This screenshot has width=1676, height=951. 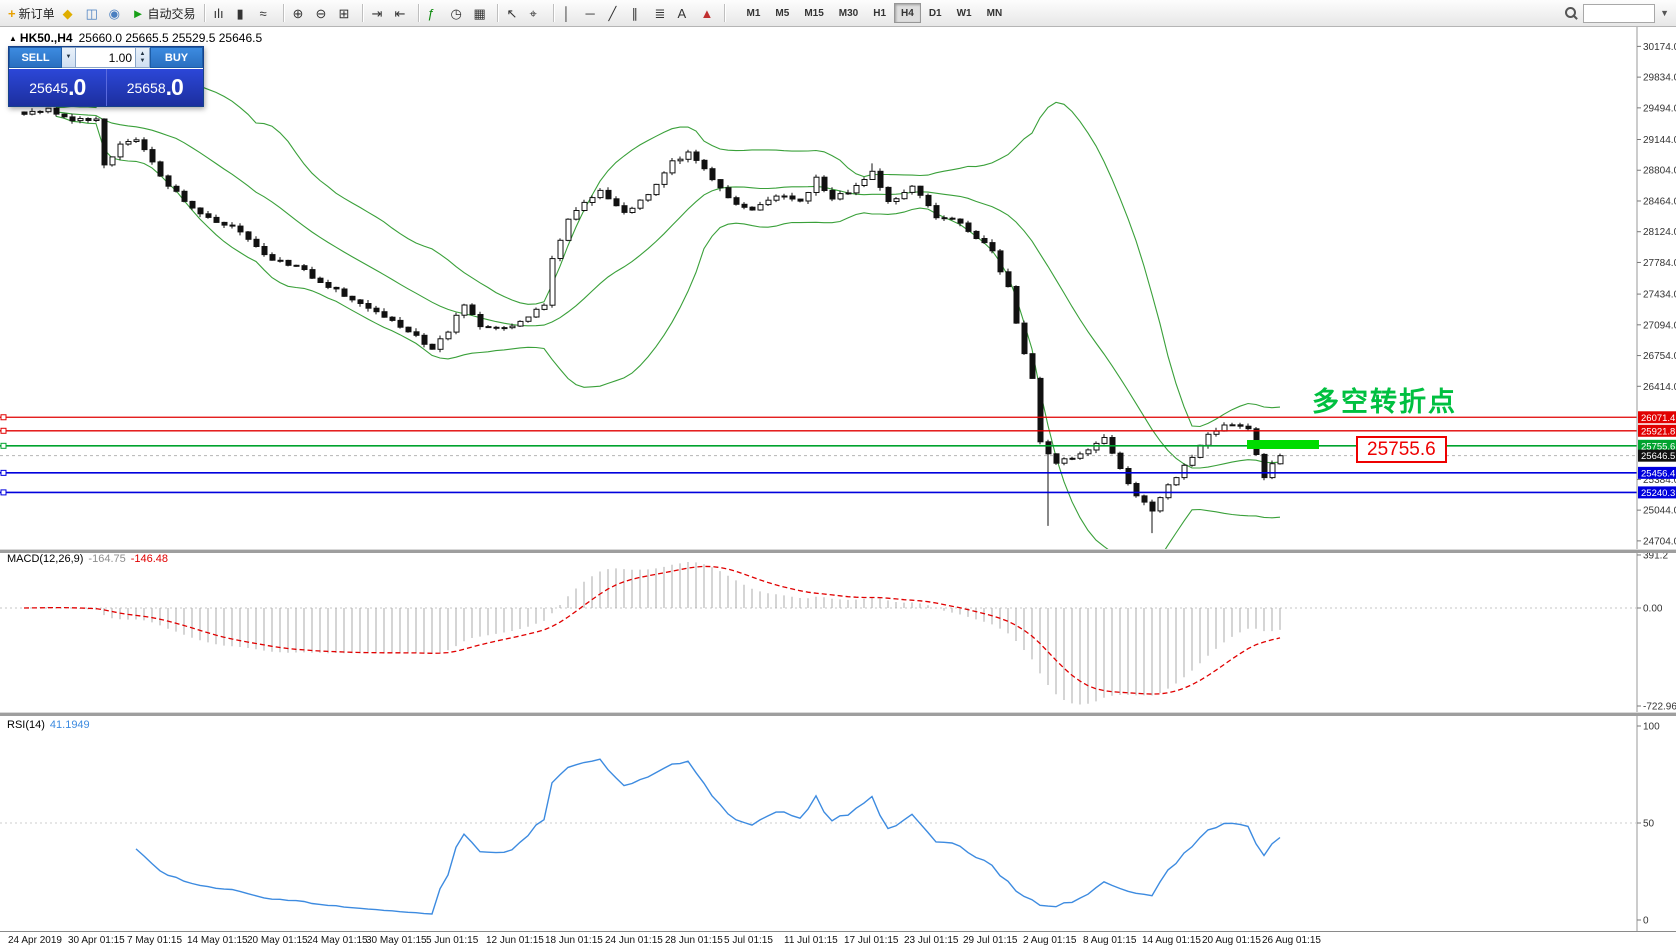 I want to click on volume-stepper: ▲ ▼, so click(x=143, y=57).